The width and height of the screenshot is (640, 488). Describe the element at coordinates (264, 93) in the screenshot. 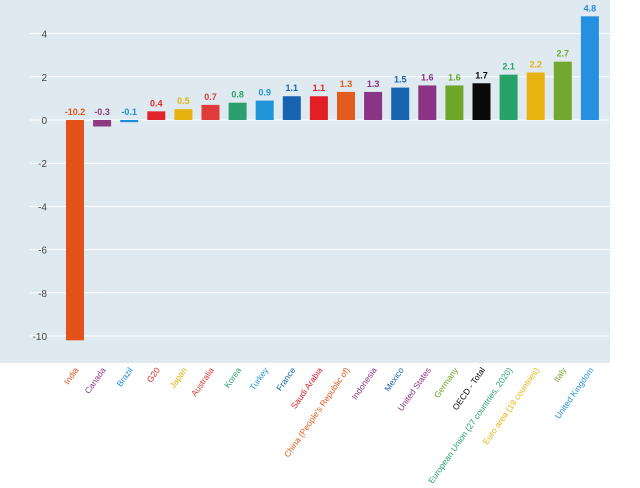

I see `data-label: 0.9` at that location.